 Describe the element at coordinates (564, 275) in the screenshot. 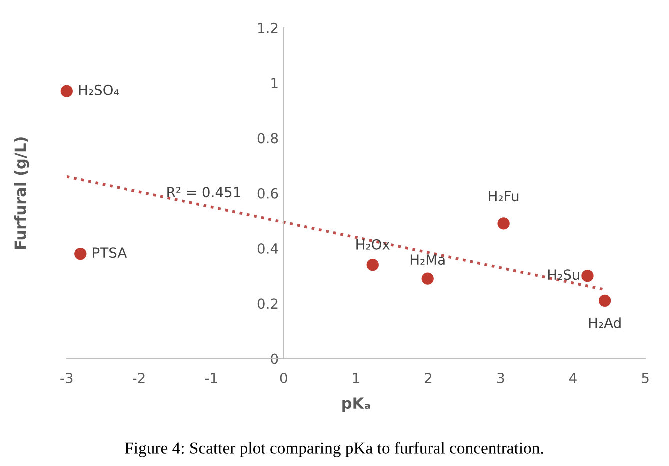

I see `annotation: H₂Su` at that location.